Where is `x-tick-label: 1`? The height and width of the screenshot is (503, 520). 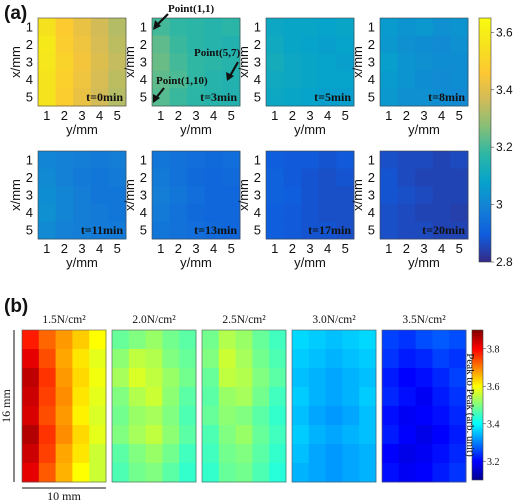 x-tick-label: 1 is located at coordinates (160, 248).